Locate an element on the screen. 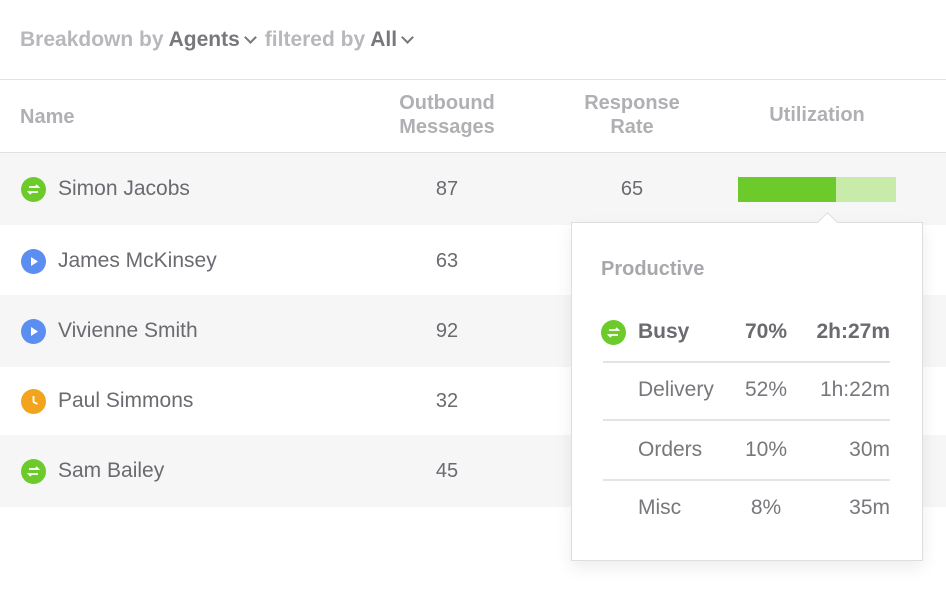  column-header: Outbound Messages is located at coordinates (447, 115).